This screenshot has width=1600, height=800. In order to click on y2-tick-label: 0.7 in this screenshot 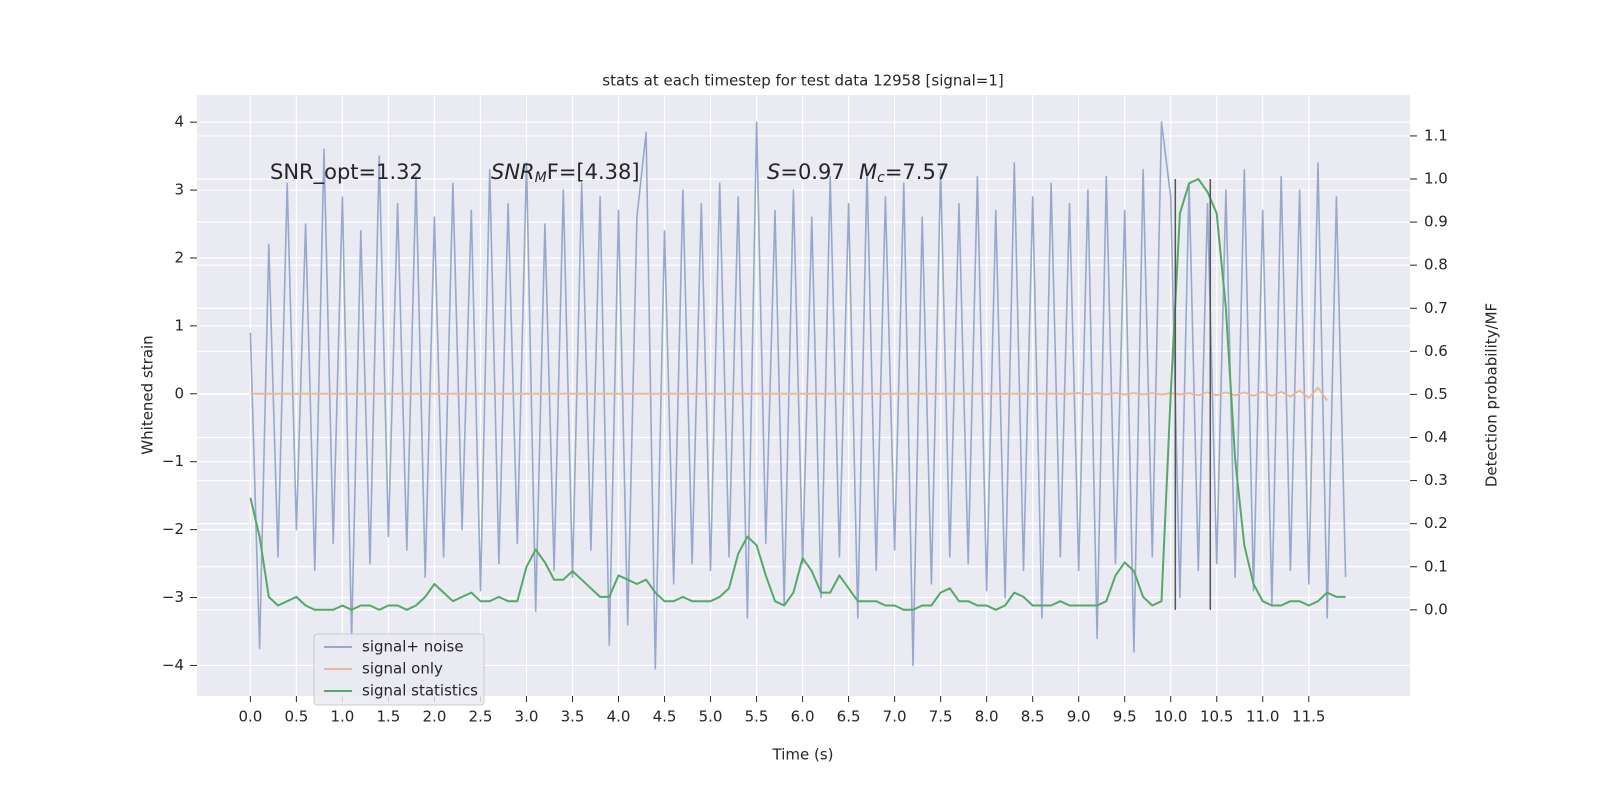, I will do `click(1436, 308)`.